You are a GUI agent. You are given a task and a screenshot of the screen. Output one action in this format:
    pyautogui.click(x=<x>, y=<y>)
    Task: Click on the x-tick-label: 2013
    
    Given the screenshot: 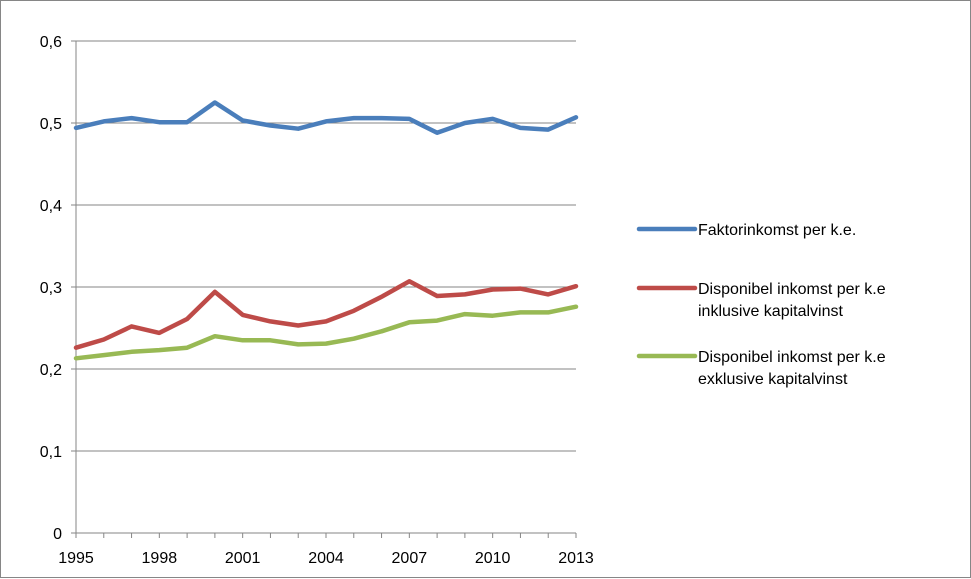 What is the action you would take?
    pyautogui.click(x=576, y=558)
    